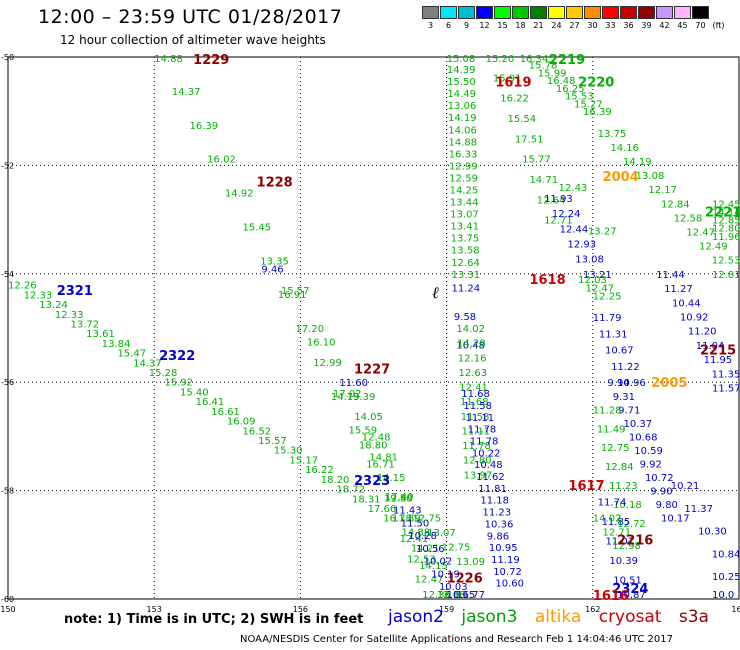 The height and width of the screenshot is (650, 740). I want to click on pass-label: 2324, so click(630, 589).